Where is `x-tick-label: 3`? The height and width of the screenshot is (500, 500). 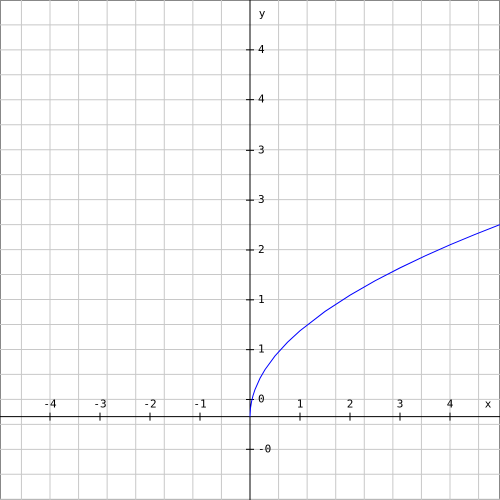
x-tick-label: 3 is located at coordinates (400, 404).